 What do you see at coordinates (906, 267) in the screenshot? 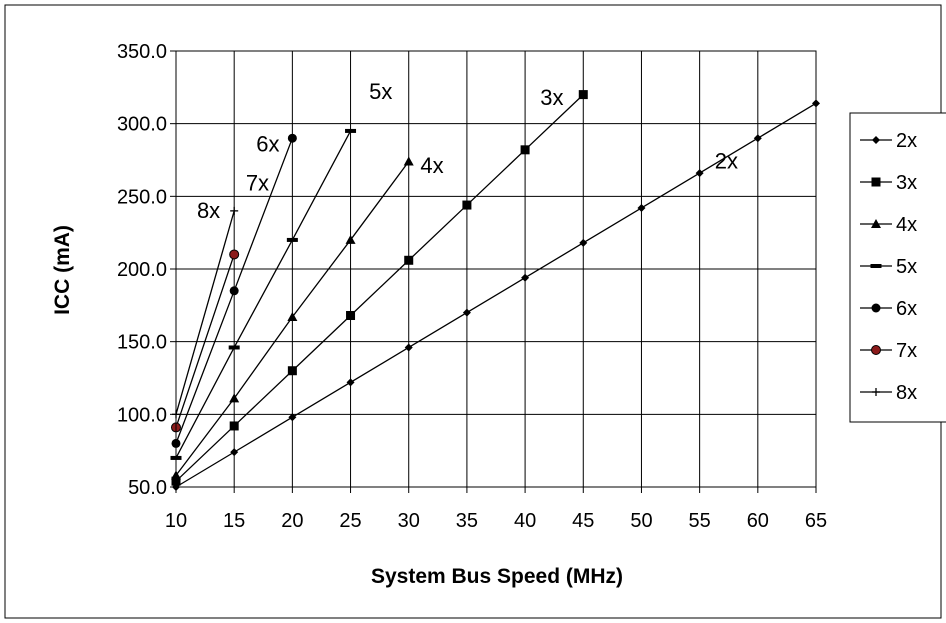
I see `legend-label: 5x` at bounding box center [906, 267].